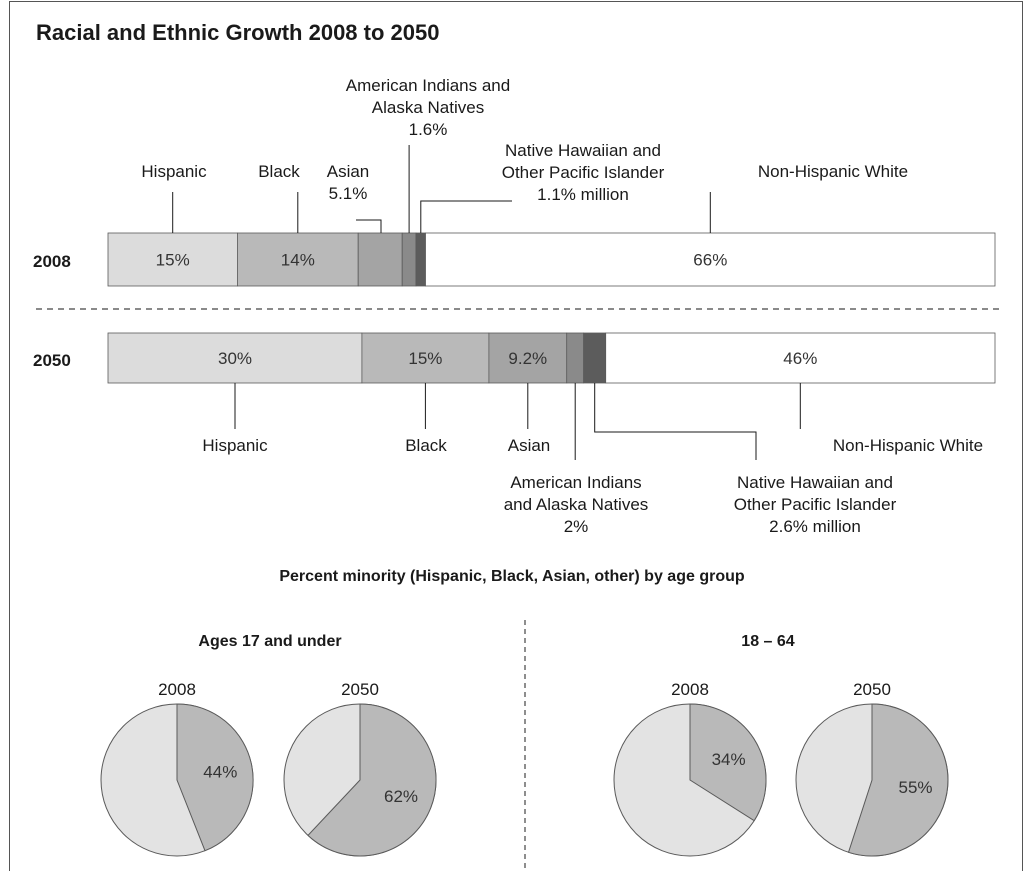  What do you see at coordinates (425, 358) in the screenshot?
I see `bar-value-label-2050-black: 15%` at bounding box center [425, 358].